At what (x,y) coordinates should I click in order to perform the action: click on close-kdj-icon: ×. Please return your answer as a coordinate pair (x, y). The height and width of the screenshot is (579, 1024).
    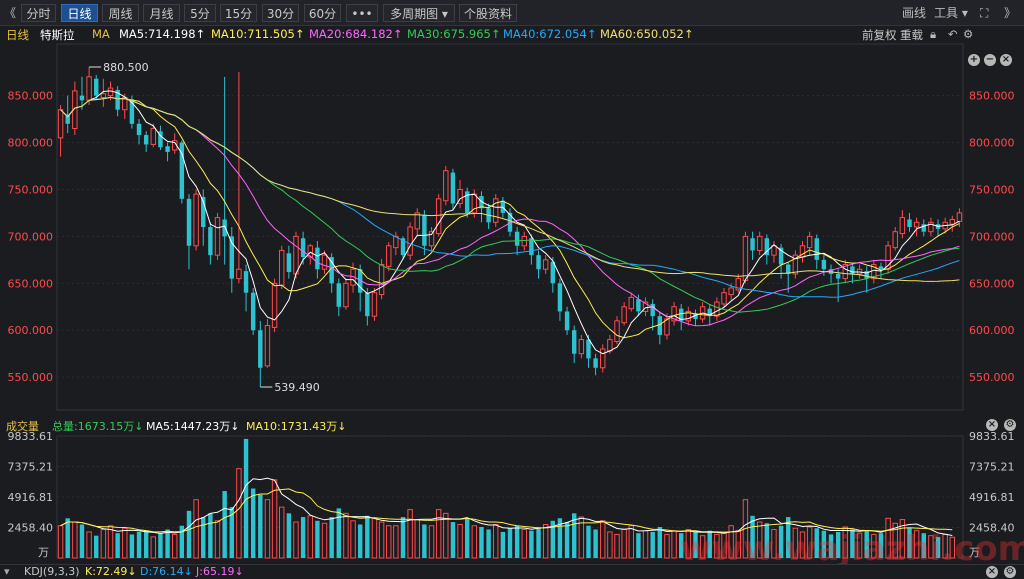
    Looking at the image, I should click on (992, 572).